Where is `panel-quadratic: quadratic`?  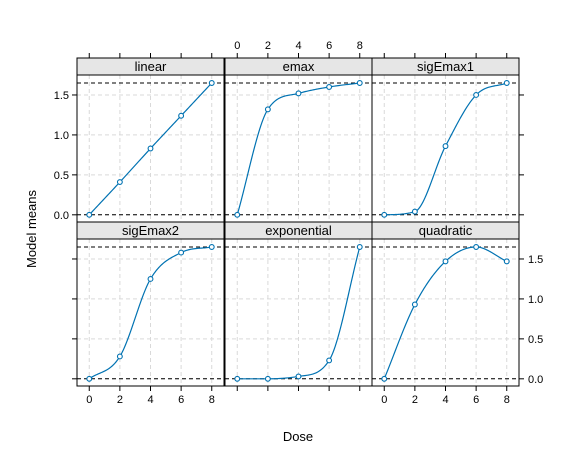 panel-quadratic: quadratic is located at coordinates (445, 304).